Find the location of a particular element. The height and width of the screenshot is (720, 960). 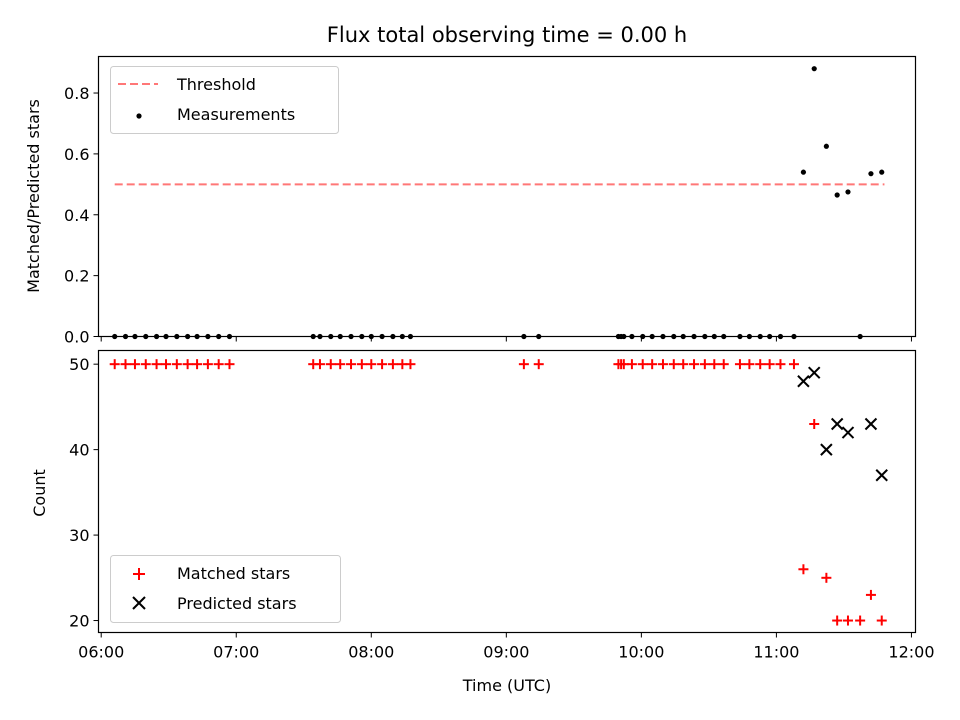

legend-matched-label: Matched stars is located at coordinates (233, 573).